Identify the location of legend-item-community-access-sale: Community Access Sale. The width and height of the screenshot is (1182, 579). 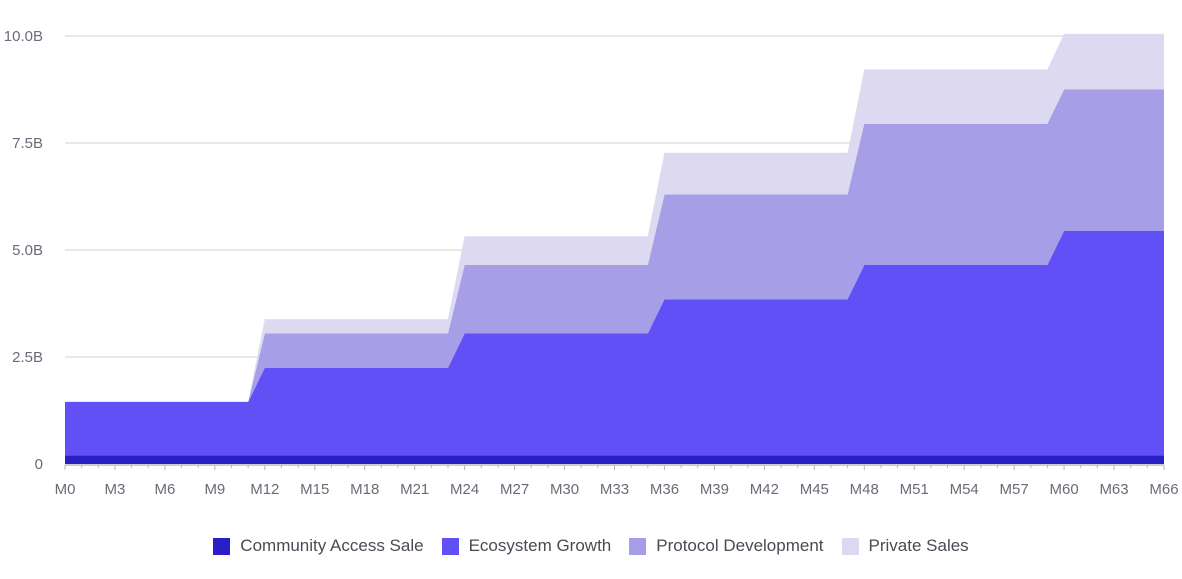
(318, 546).